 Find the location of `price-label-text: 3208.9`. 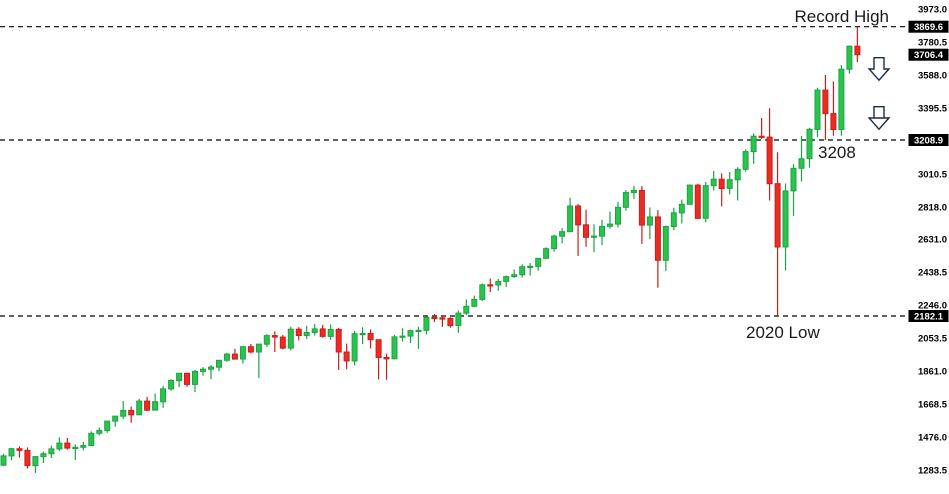

price-label-text: 3208.9 is located at coordinates (928, 140).